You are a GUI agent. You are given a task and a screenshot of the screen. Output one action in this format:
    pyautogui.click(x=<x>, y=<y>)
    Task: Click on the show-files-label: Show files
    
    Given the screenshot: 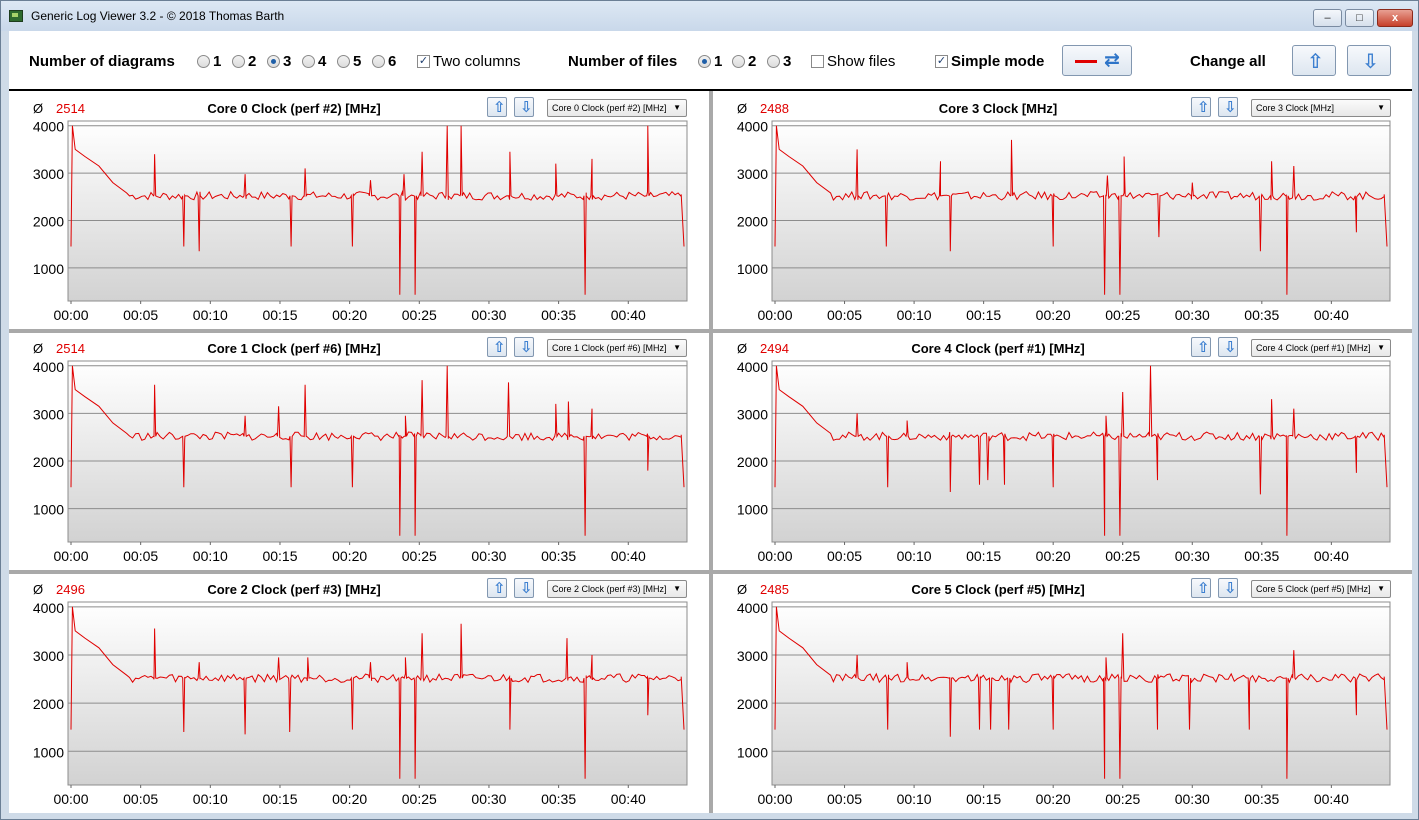 What is the action you would take?
    pyautogui.click(x=861, y=61)
    